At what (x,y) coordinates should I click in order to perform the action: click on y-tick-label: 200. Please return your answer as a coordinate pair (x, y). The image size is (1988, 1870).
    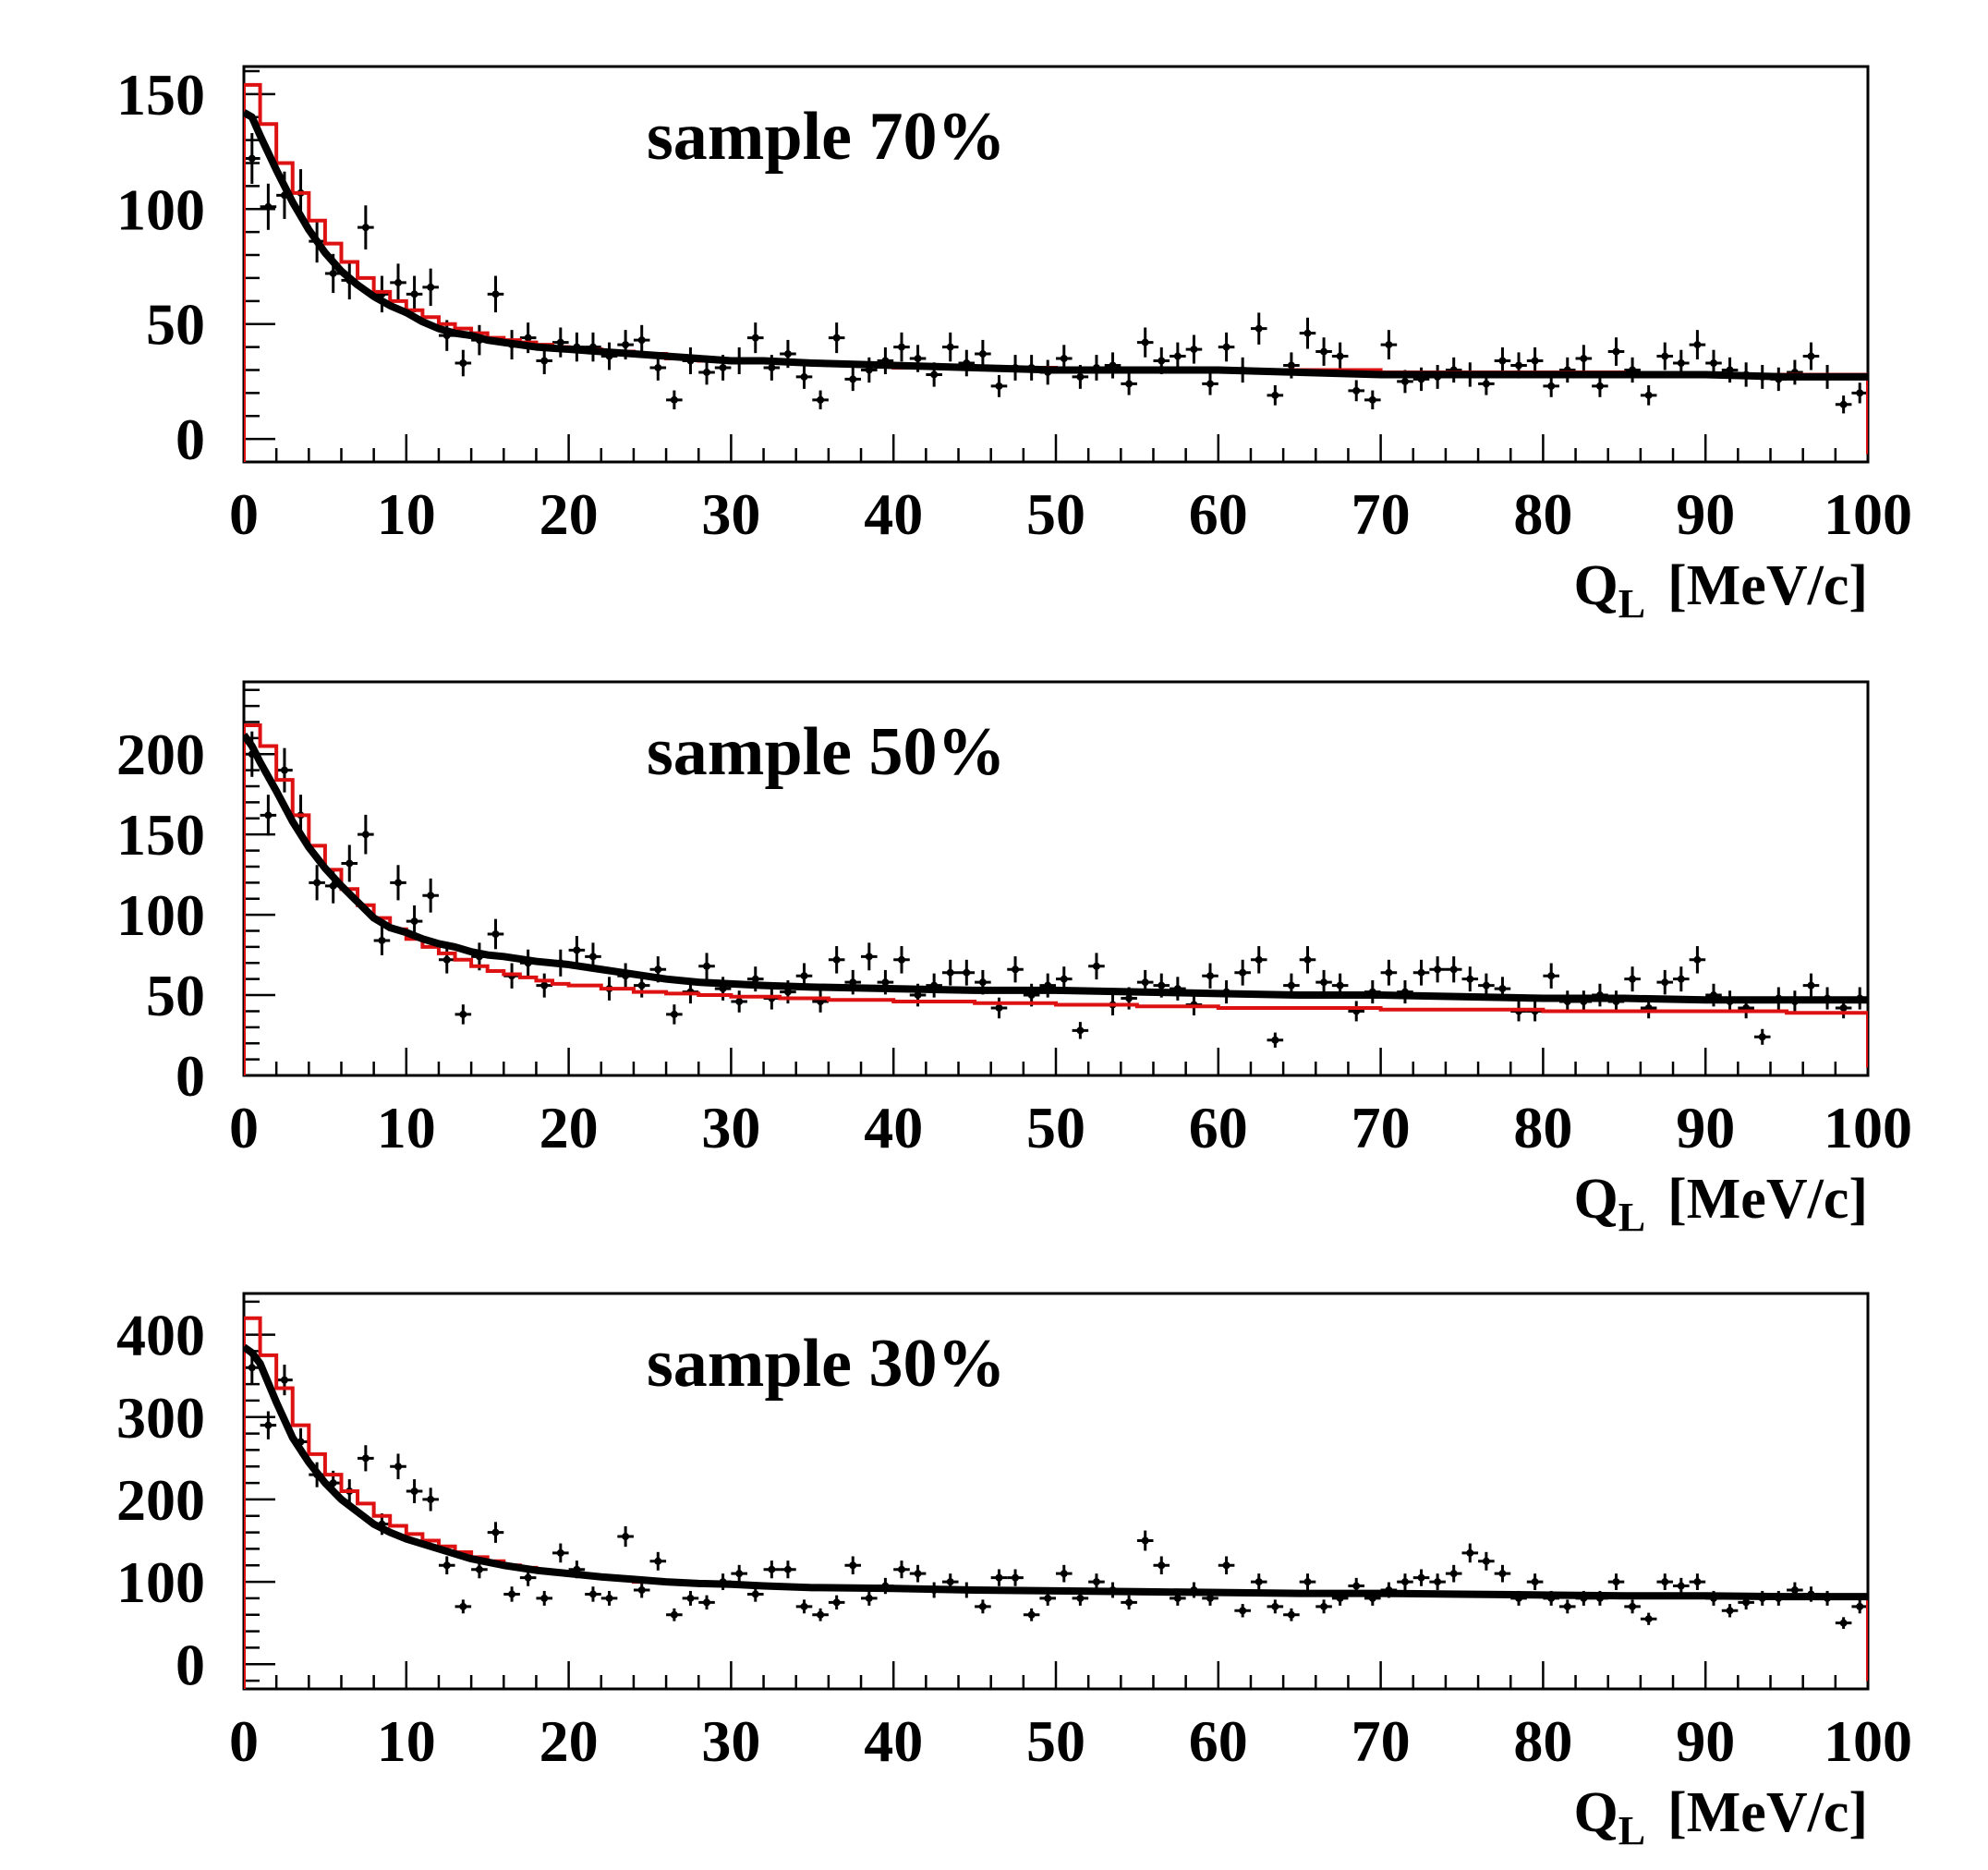
    Looking at the image, I should click on (161, 754).